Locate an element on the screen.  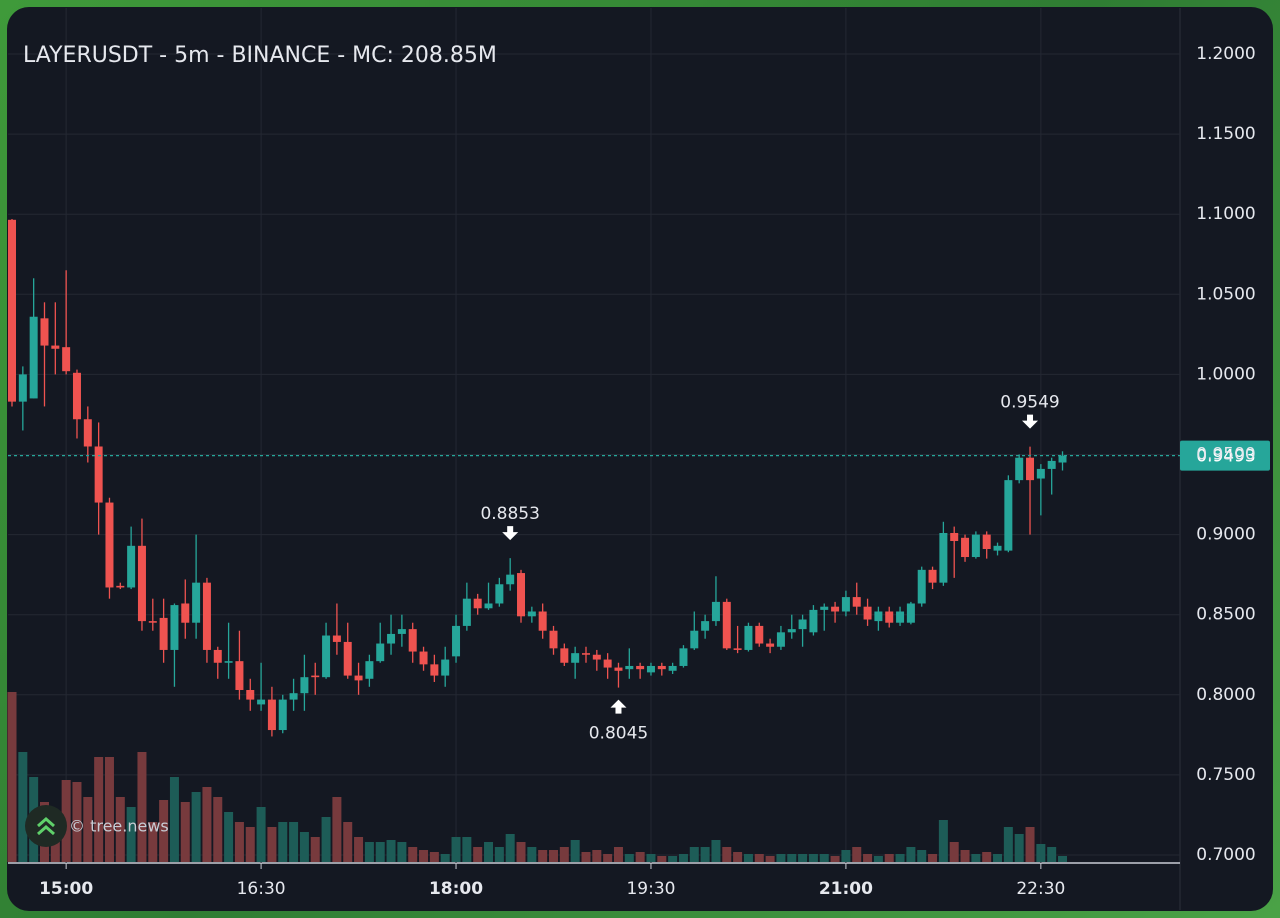
y-tick-label: 0.7500 is located at coordinates (1225, 775).